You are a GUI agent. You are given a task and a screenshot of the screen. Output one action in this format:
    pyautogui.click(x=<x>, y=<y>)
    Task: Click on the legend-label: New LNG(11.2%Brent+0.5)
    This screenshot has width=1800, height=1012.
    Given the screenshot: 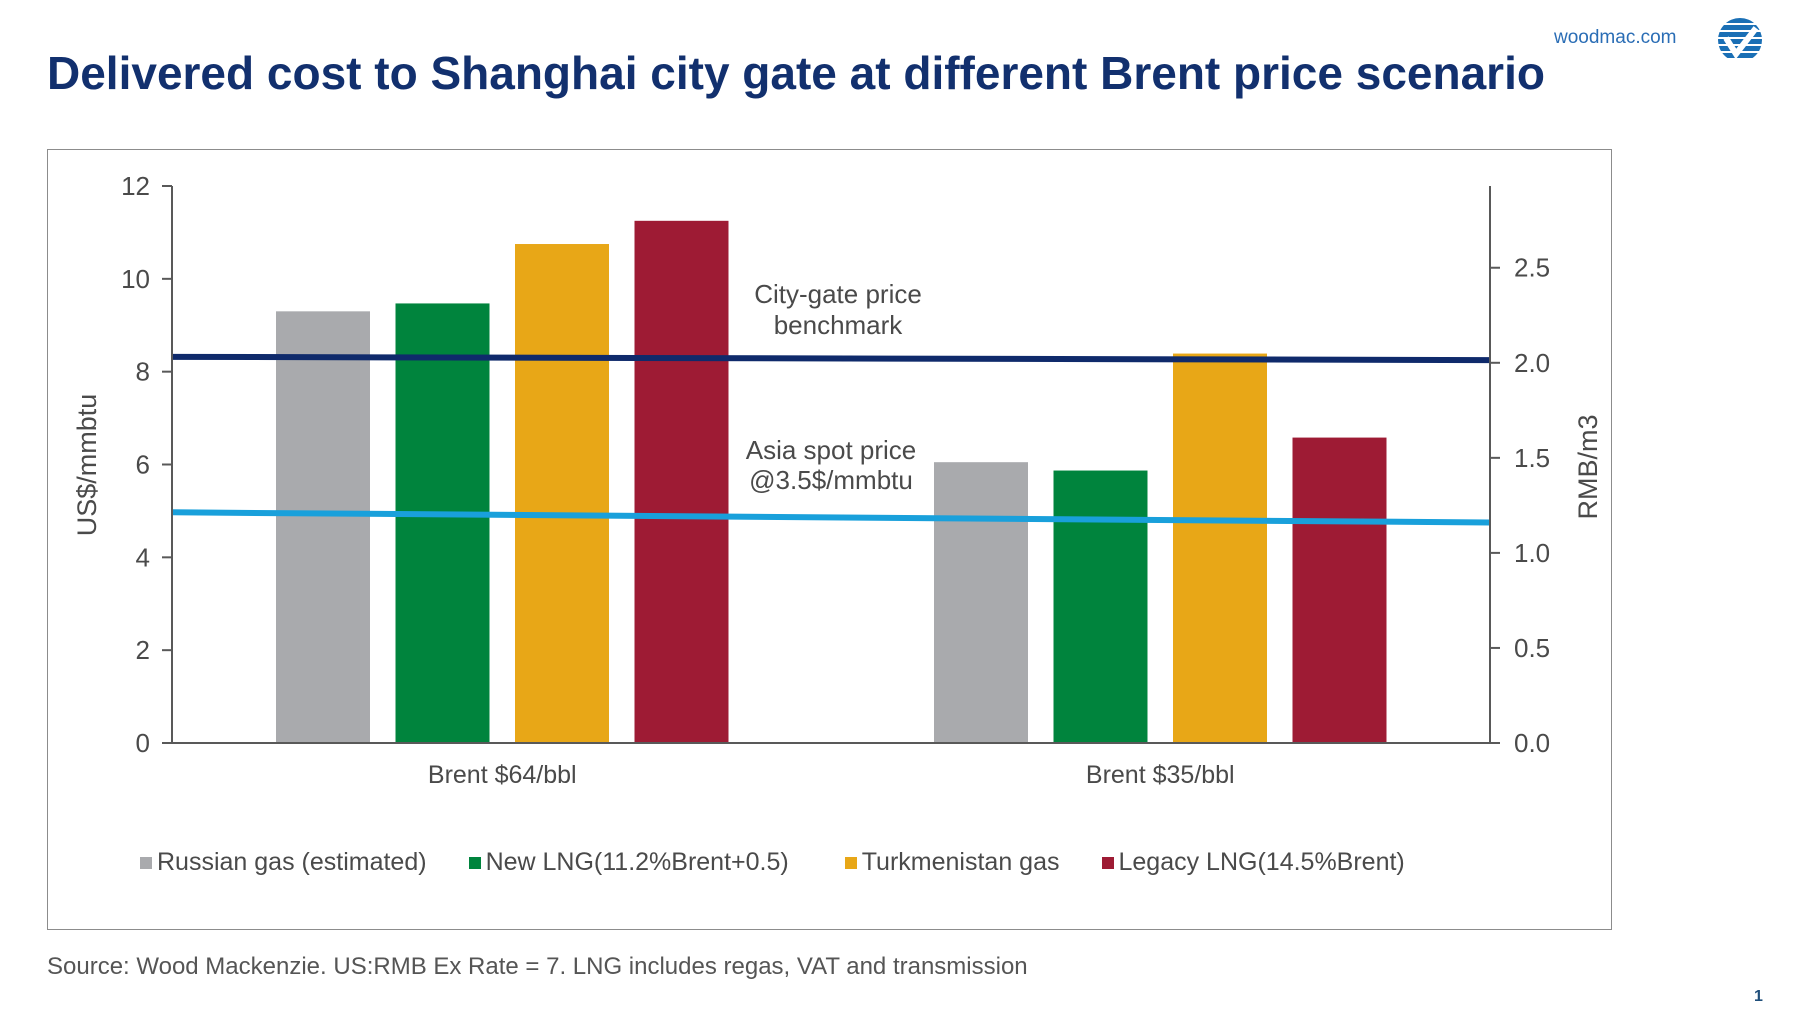 What is the action you would take?
    pyautogui.click(x=637, y=862)
    